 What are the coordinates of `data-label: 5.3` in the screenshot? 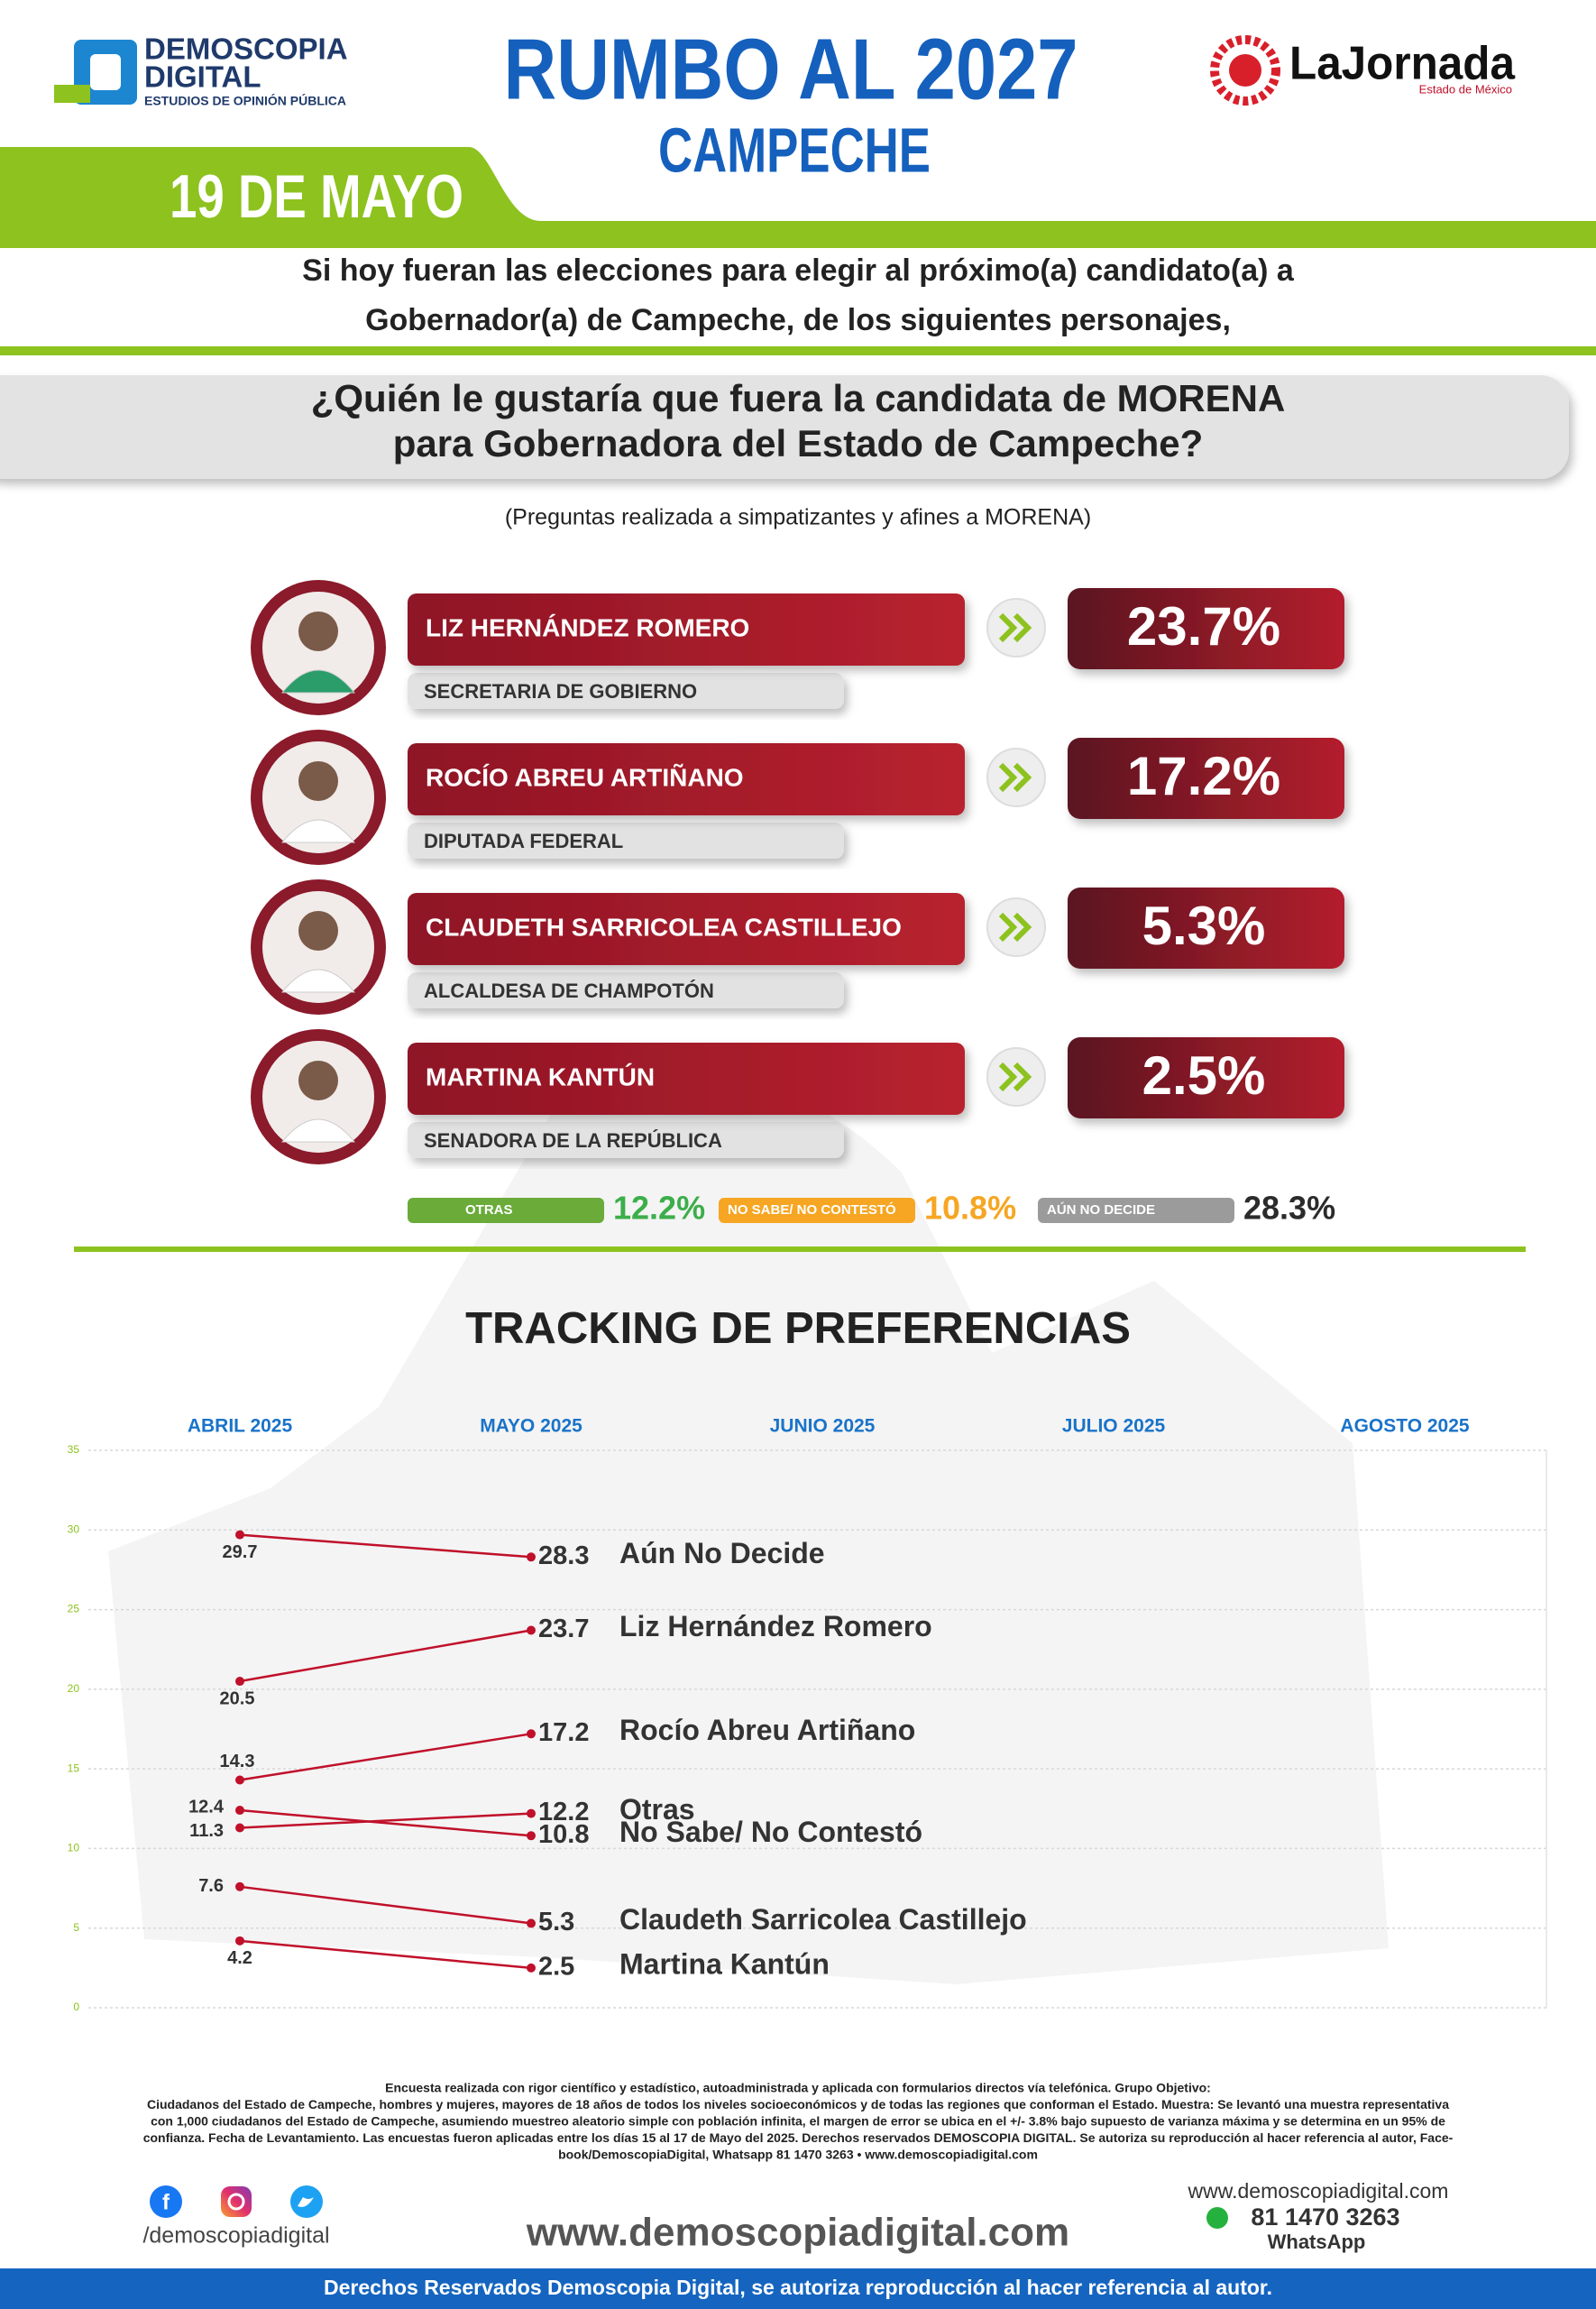 It's located at (556, 1922).